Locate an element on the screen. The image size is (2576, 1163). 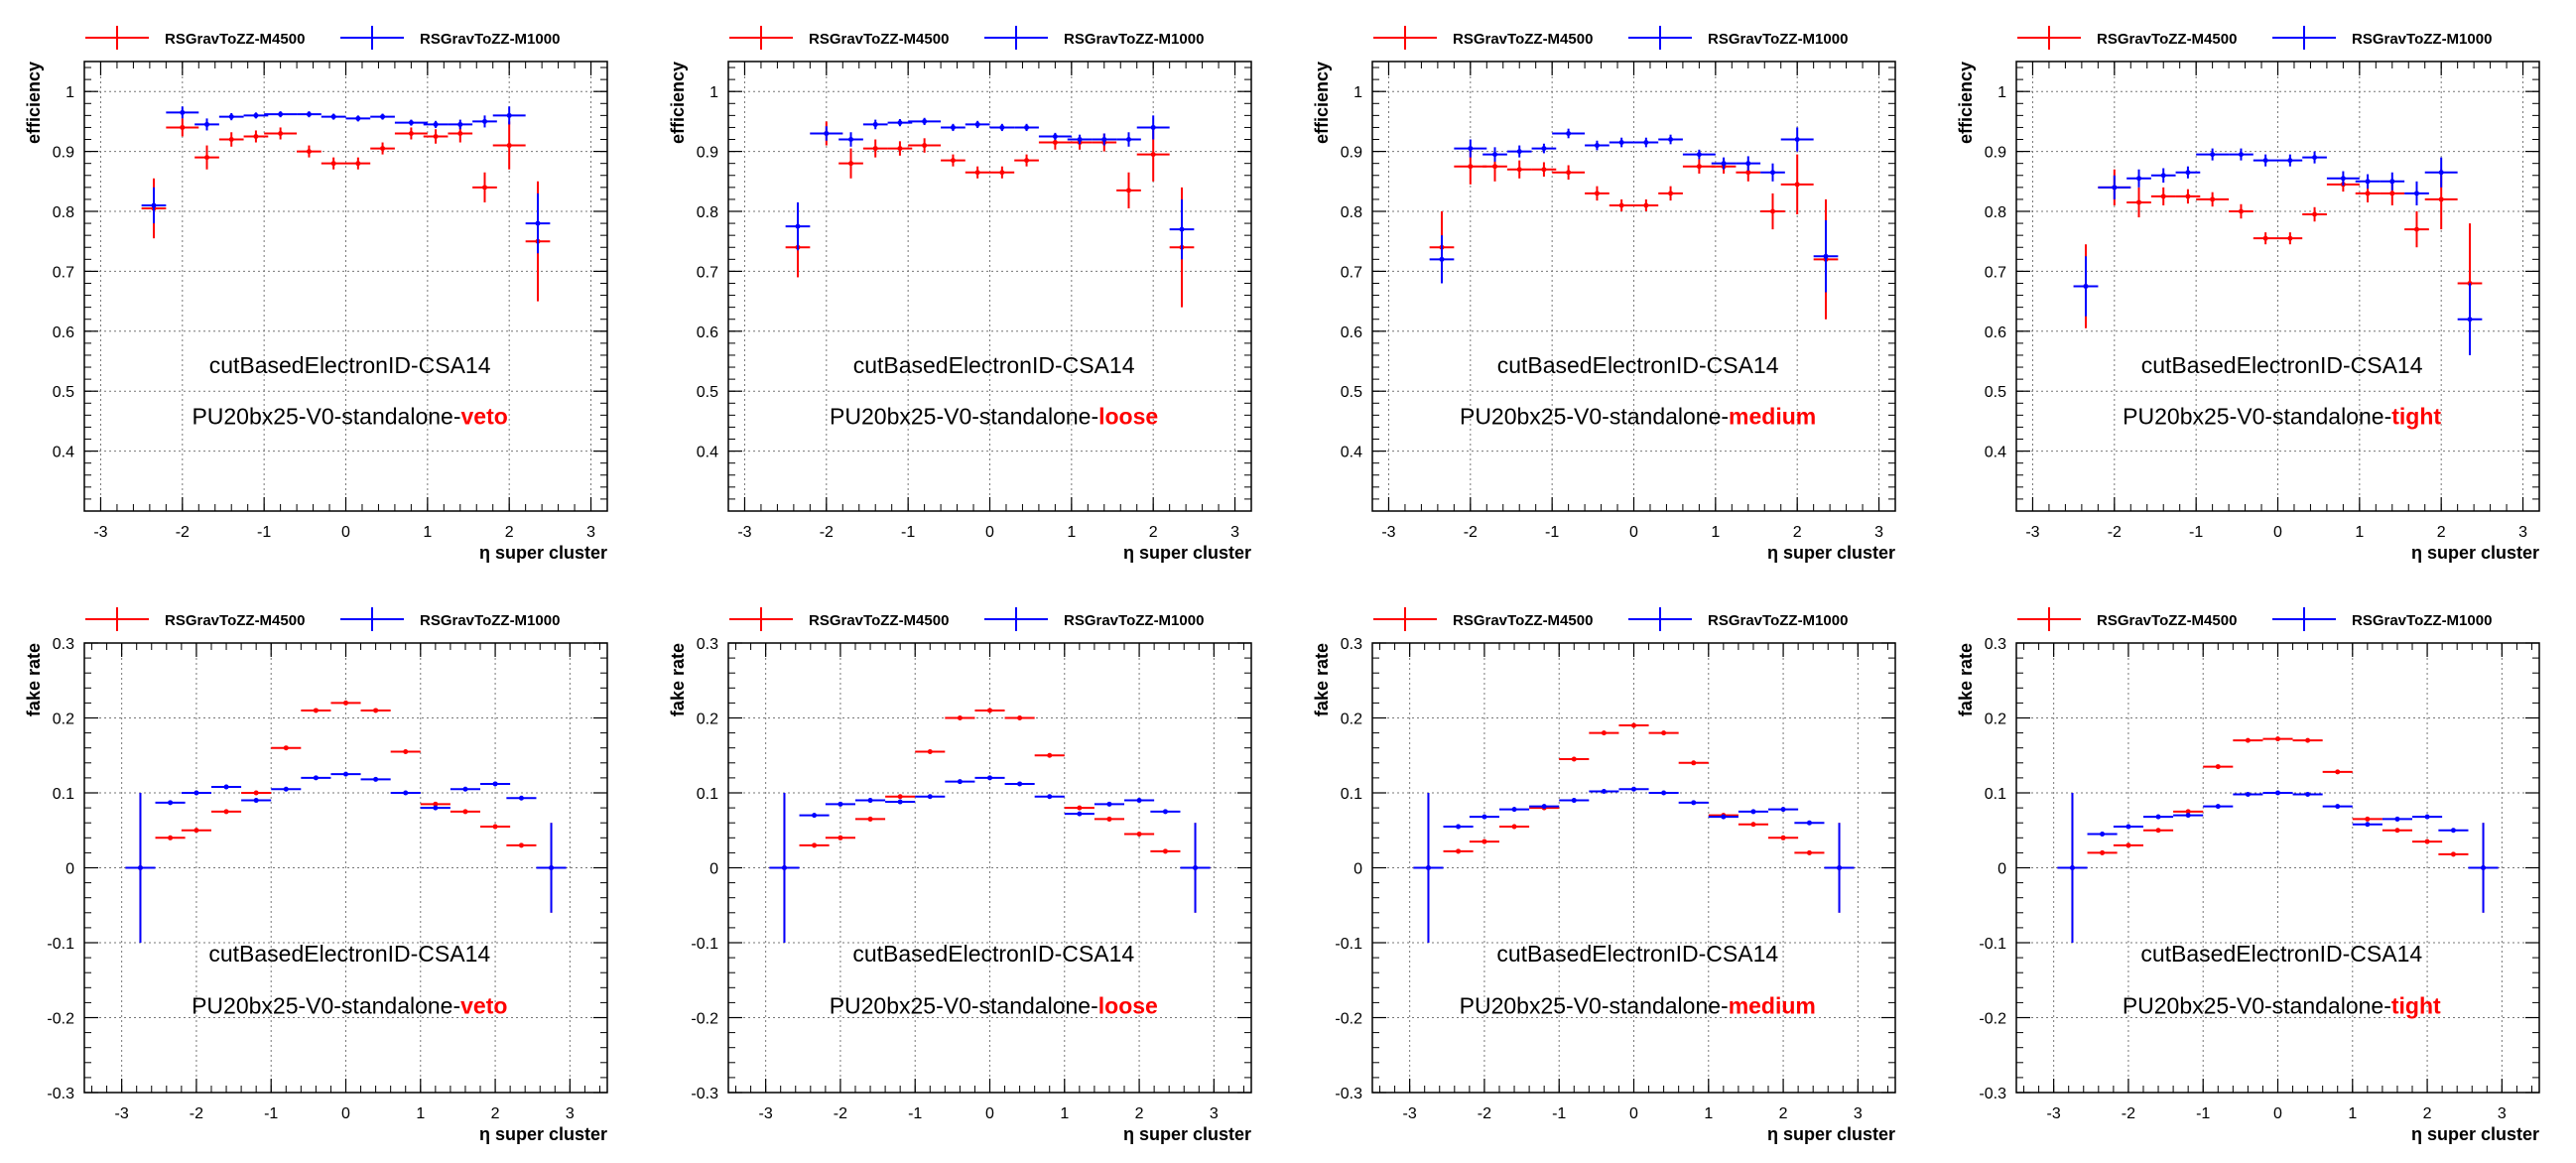
annotation-line-2: PU20bx25-V0-standalone-tight is located at coordinates (2282, 416).